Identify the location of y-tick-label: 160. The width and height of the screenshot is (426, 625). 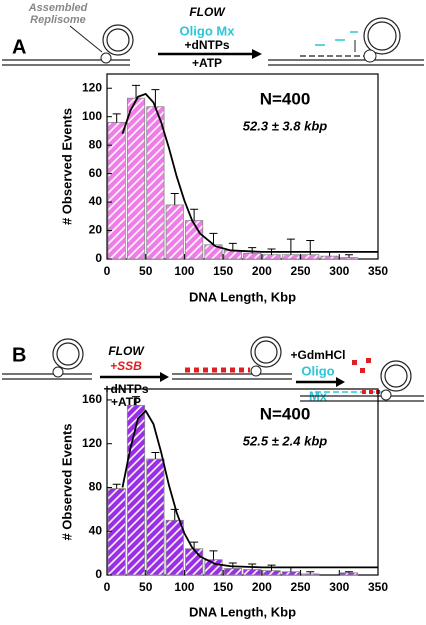
(92, 399).